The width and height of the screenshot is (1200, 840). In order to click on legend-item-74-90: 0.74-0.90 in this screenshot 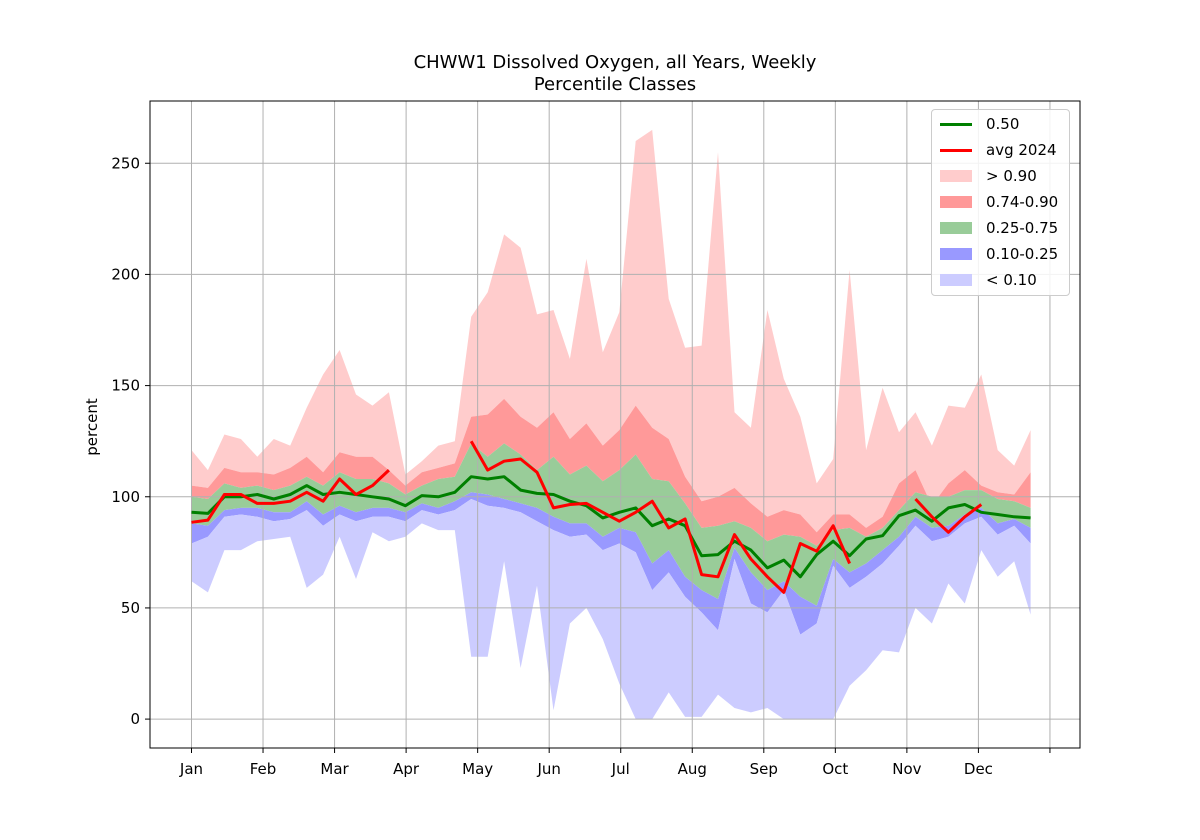, I will do `click(999, 202)`.